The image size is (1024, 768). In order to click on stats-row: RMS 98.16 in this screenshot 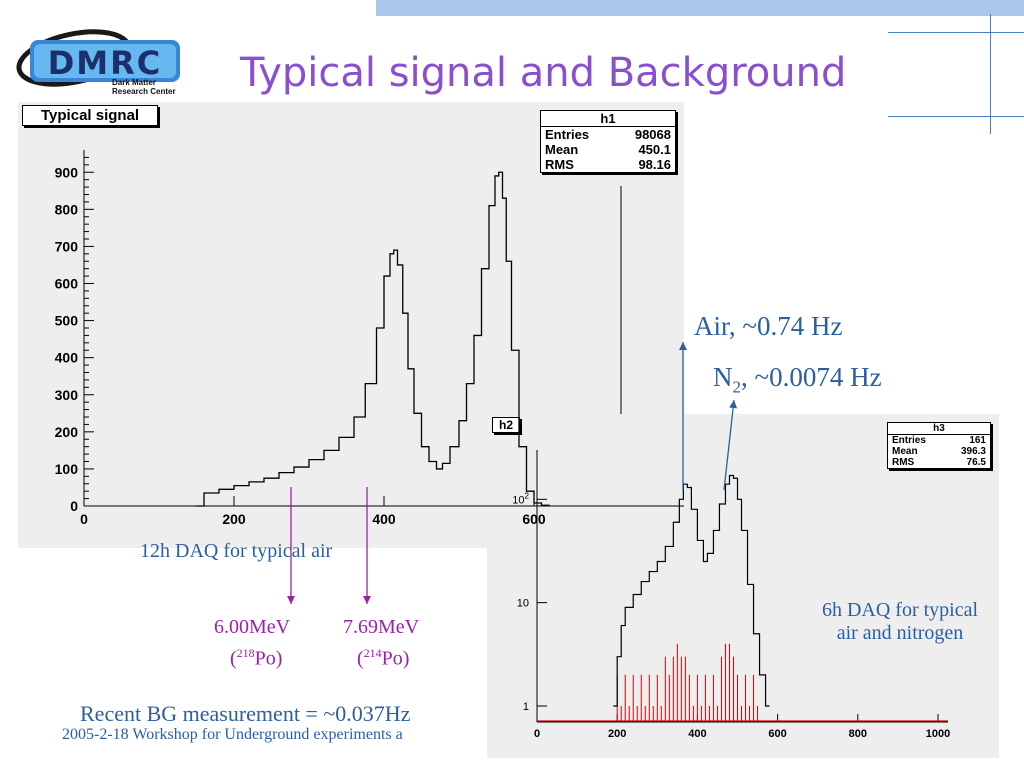, I will do `click(608, 164)`.